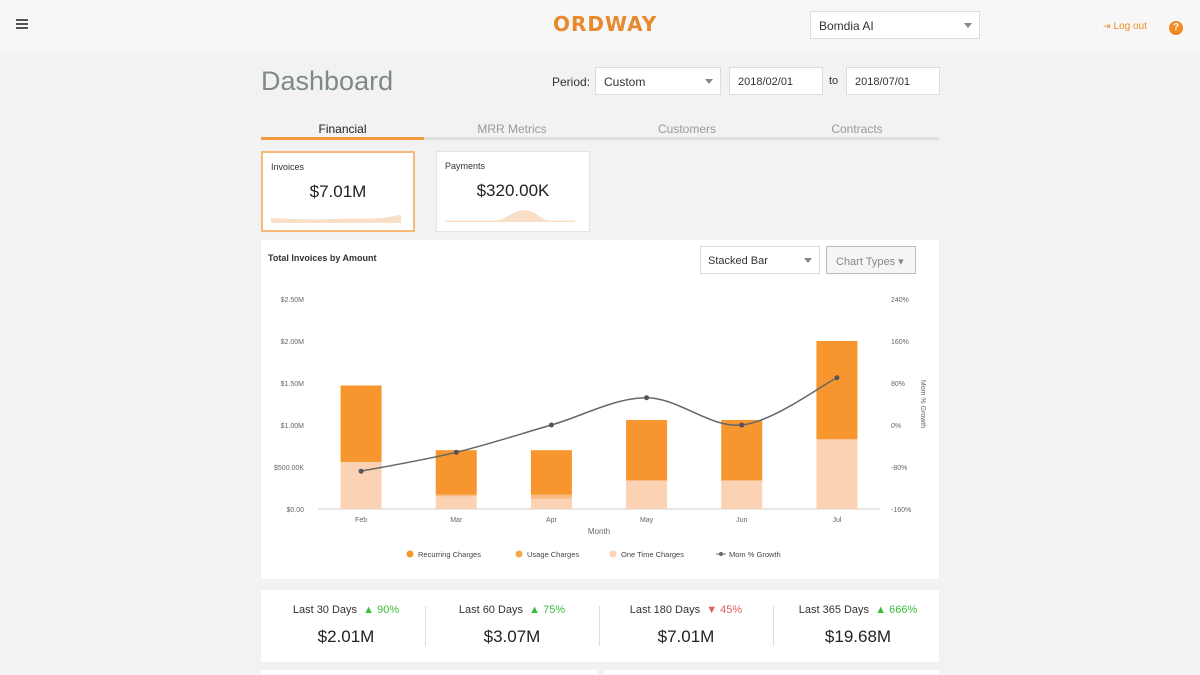 The height and width of the screenshot is (675, 1200). Describe the element at coordinates (834, 81) in the screenshot. I see `to-label: to` at that location.